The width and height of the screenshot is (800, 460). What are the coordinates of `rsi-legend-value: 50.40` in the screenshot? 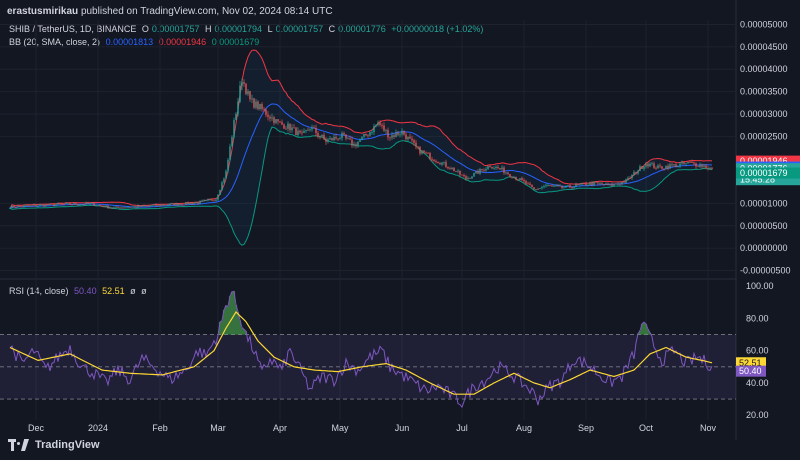 It's located at (85, 291).